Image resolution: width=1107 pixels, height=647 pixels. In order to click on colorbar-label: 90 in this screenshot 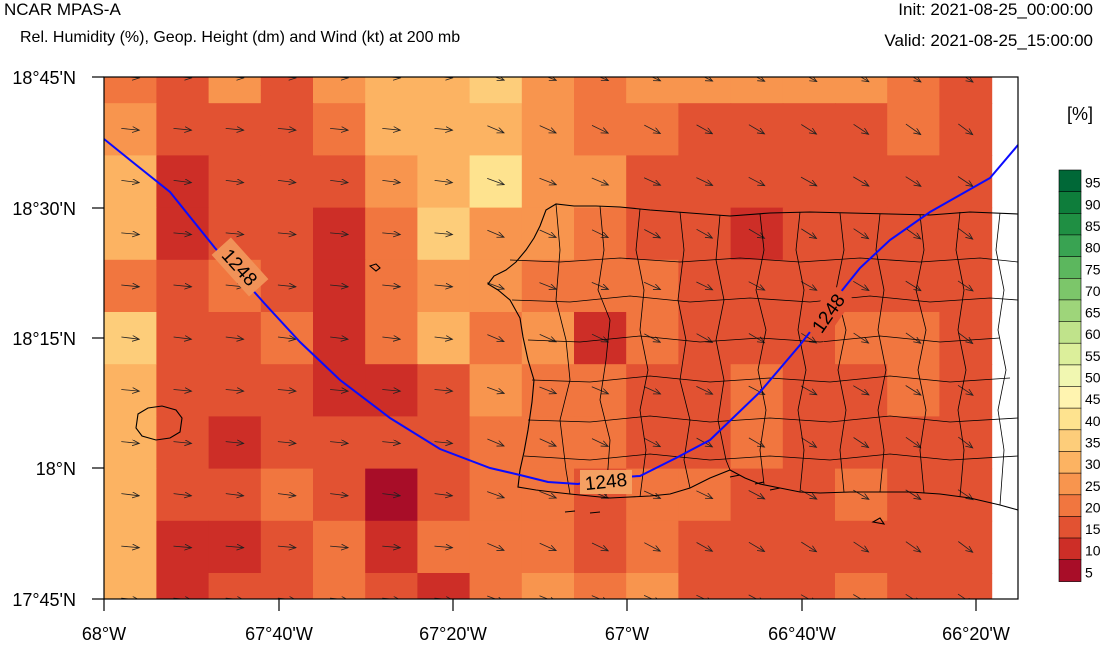, I will do `click(1093, 204)`.